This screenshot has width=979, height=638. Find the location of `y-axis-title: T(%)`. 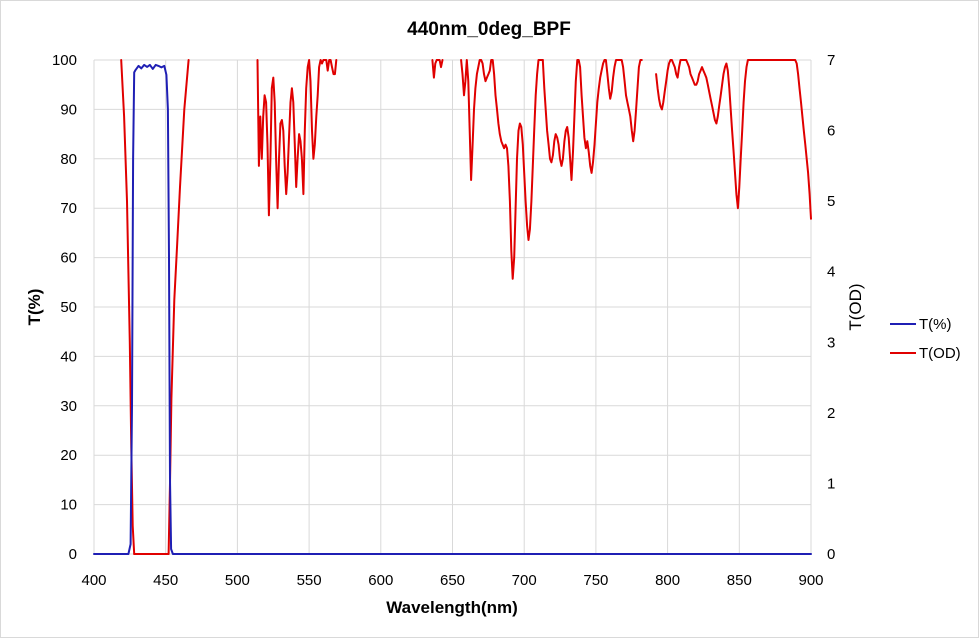

y-axis-title: T(%) is located at coordinates (34, 307).